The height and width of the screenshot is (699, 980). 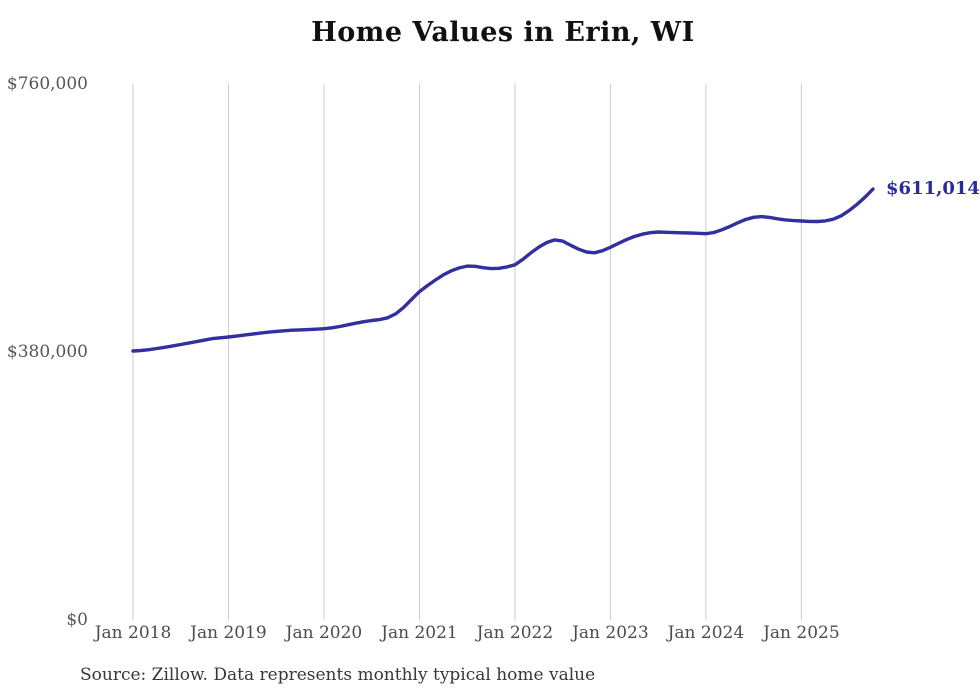 What do you see at coordinates (324, 633) in the screenshot?
I see `x-axis-label: Jan 2020` at bounding box center [324, 633].